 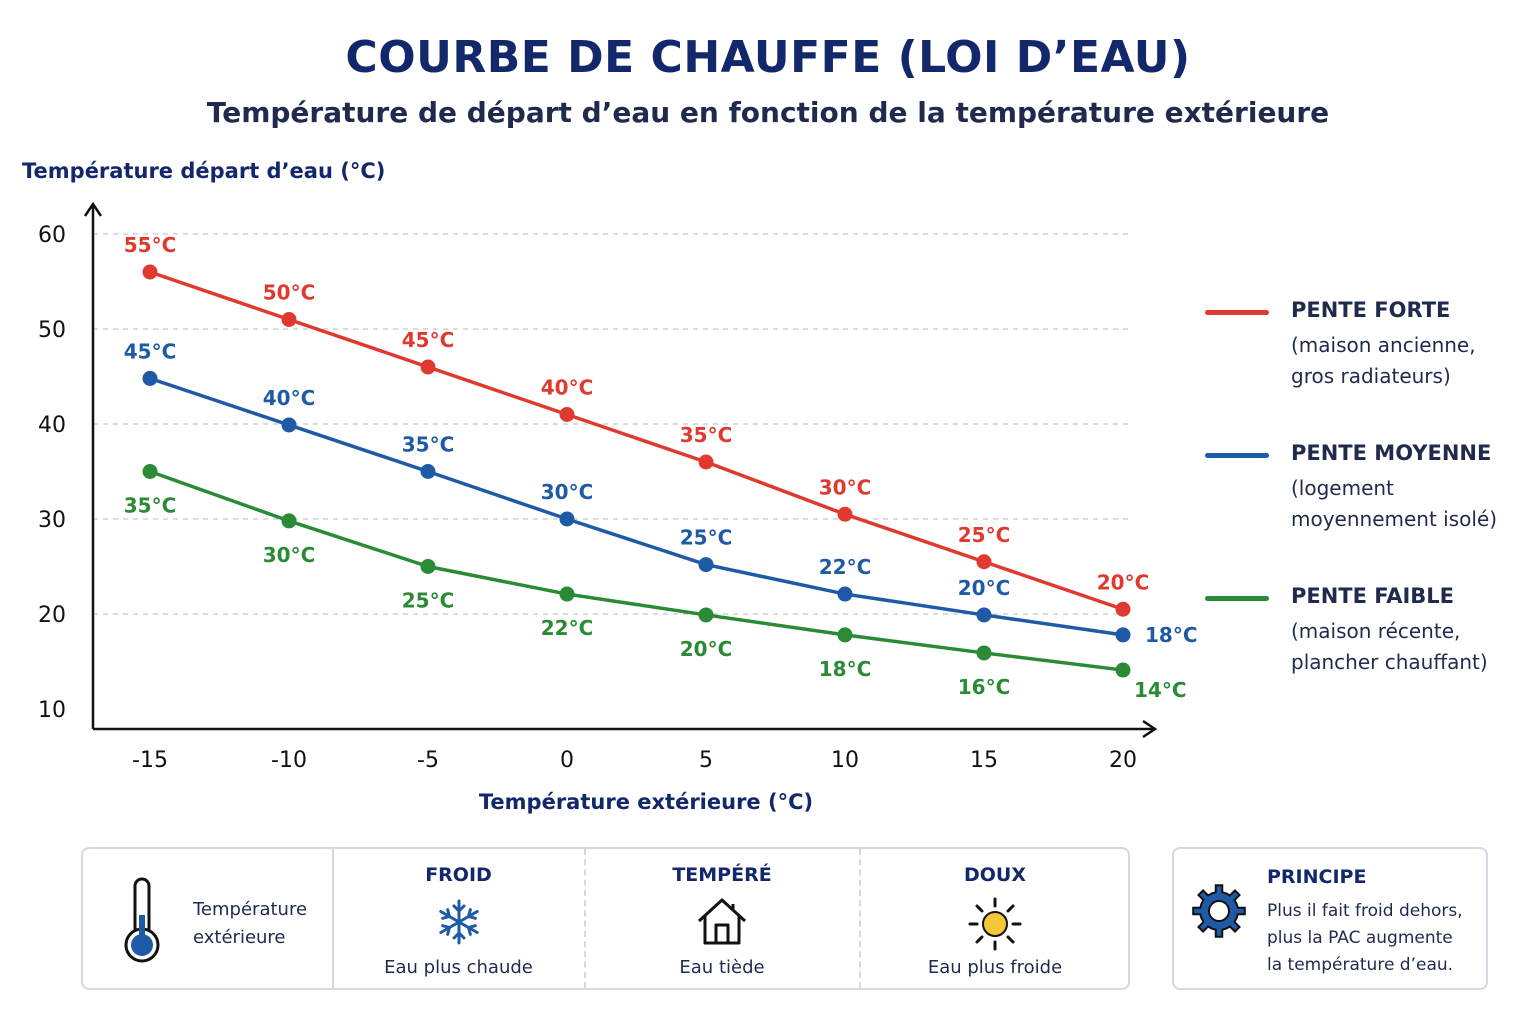 I want to click on legend-label-moyenne: PENTE MOYENNE, so click(x=1391, y=453).